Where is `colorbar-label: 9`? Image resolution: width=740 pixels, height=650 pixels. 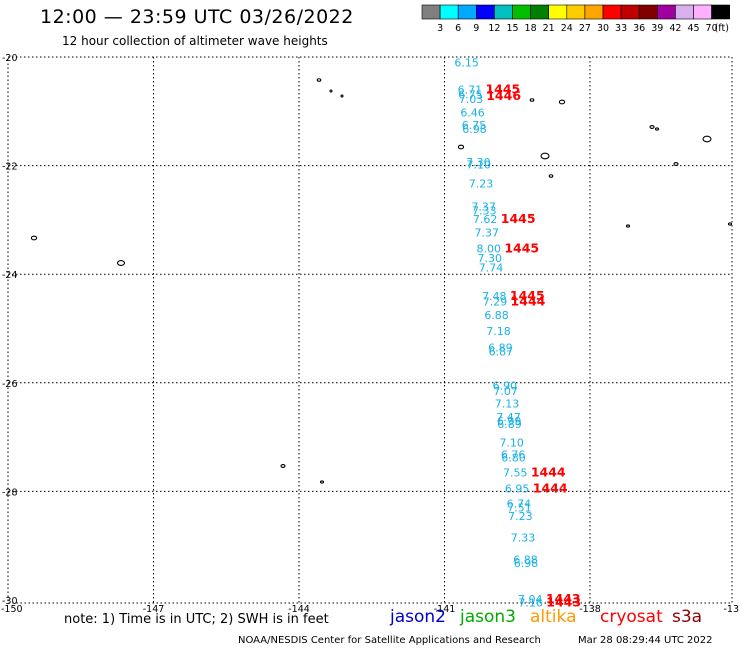
colorbar-label: 9 is located at coordinates (476, 28).